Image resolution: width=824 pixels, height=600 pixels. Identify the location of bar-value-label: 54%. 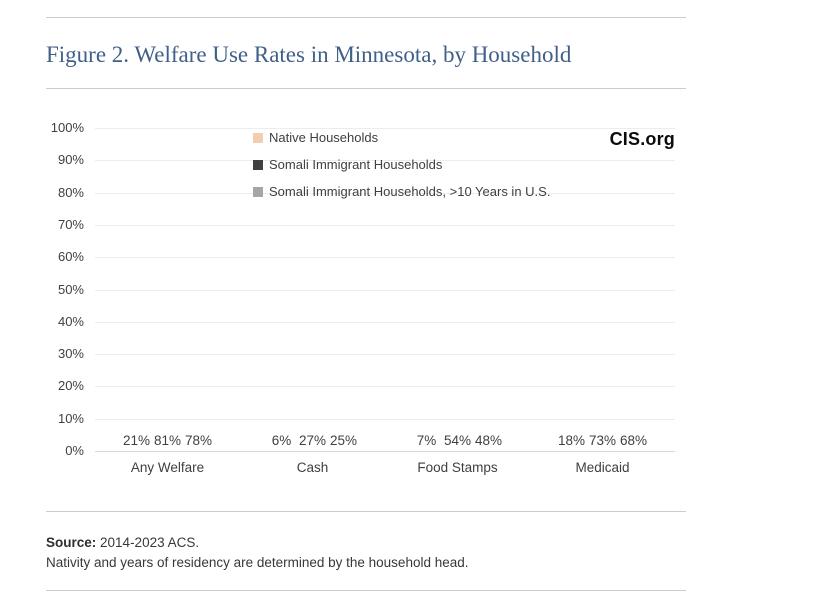
(457, 440).